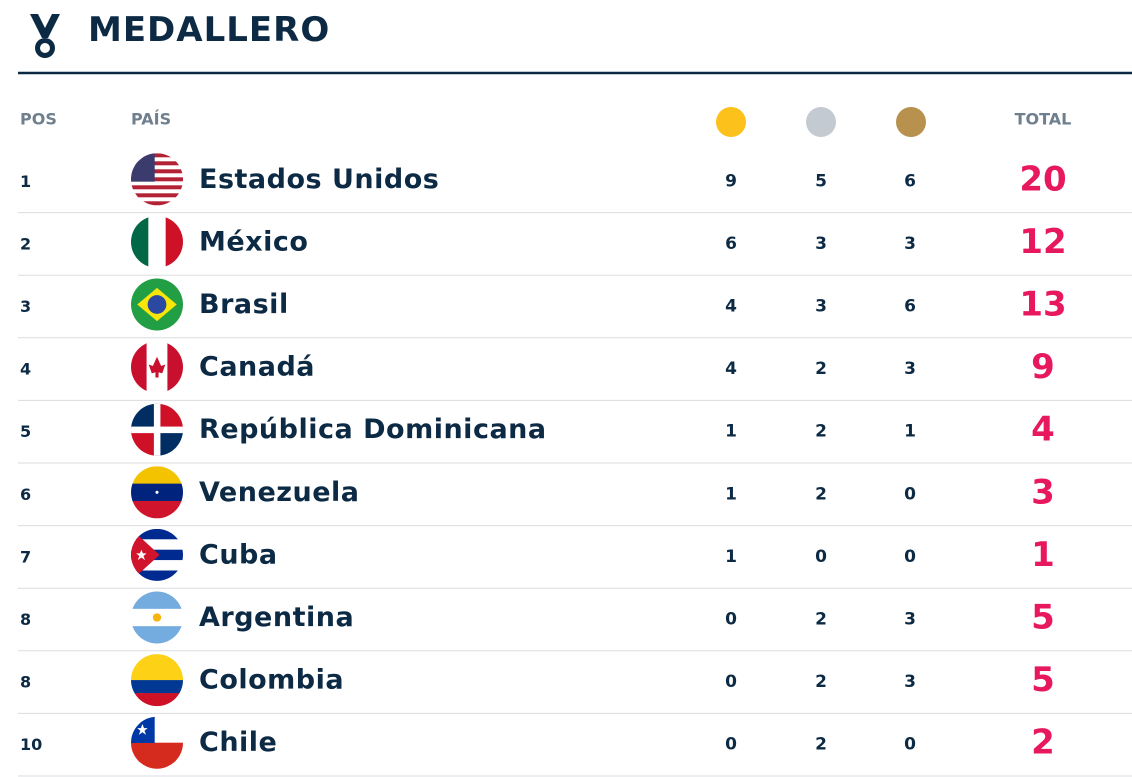  What do you see at coordinates (1042, 305) in the screenshot?
I see `total-count: 13` at bounding box center [1042, 305].